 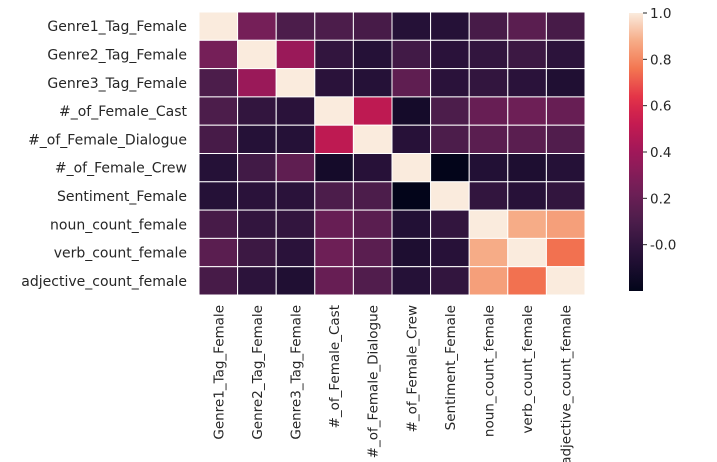 What do you see at coordinates (660, 60) in the screenshot?
I see `colorbar-tick-label: 0.8` at bounding box center [660, 60].